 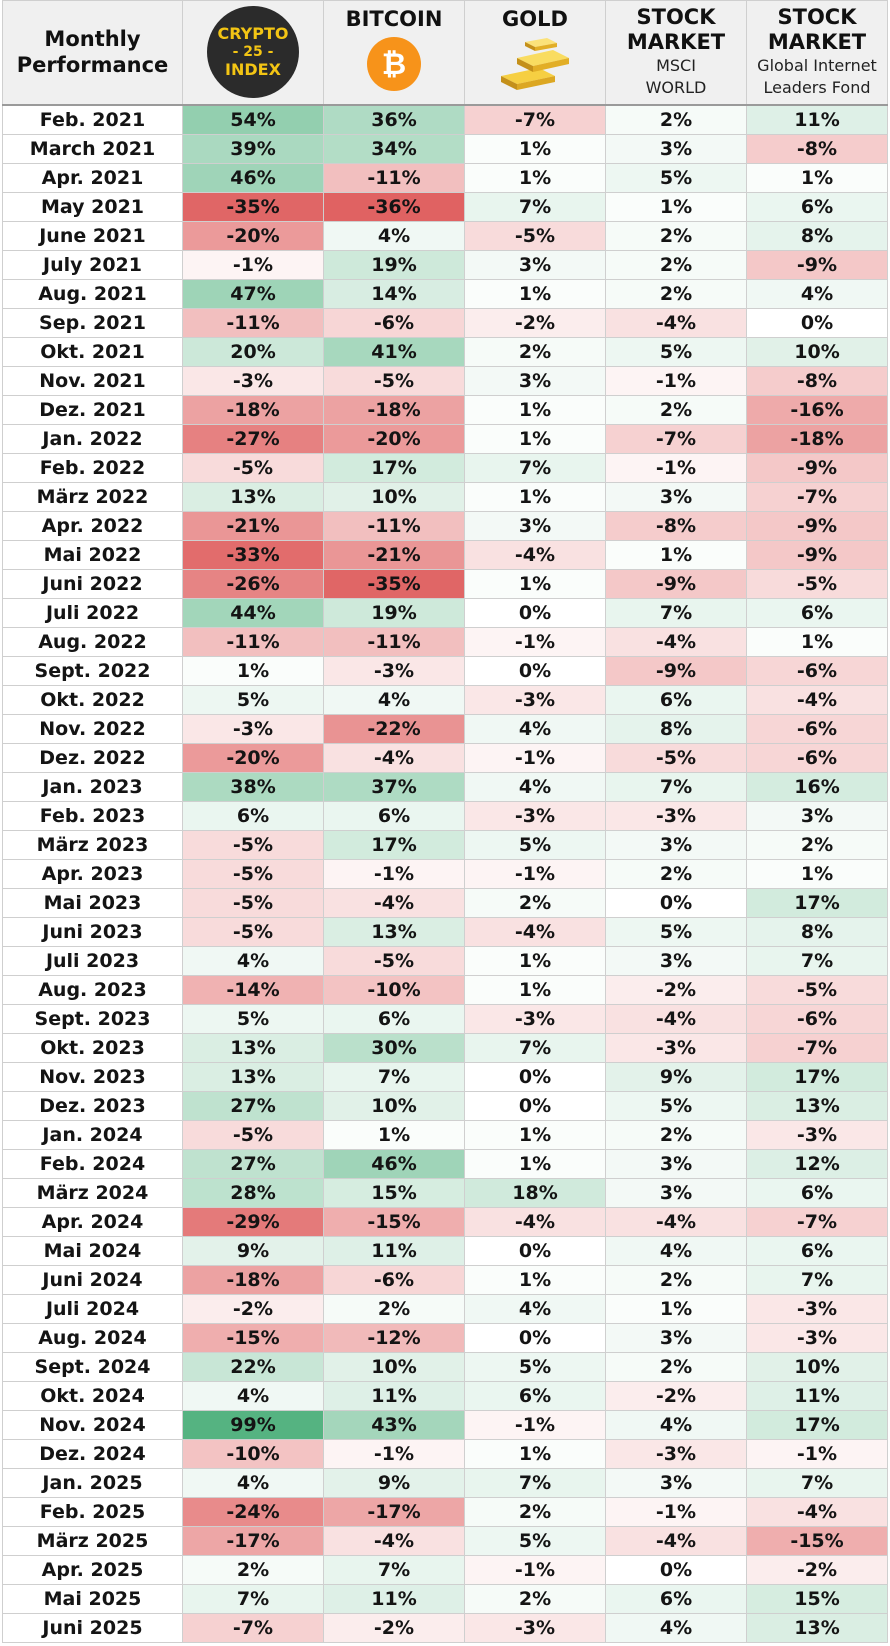 I want to click on bitcoin-value-cell: 1%, so click(x=394, y=1134).